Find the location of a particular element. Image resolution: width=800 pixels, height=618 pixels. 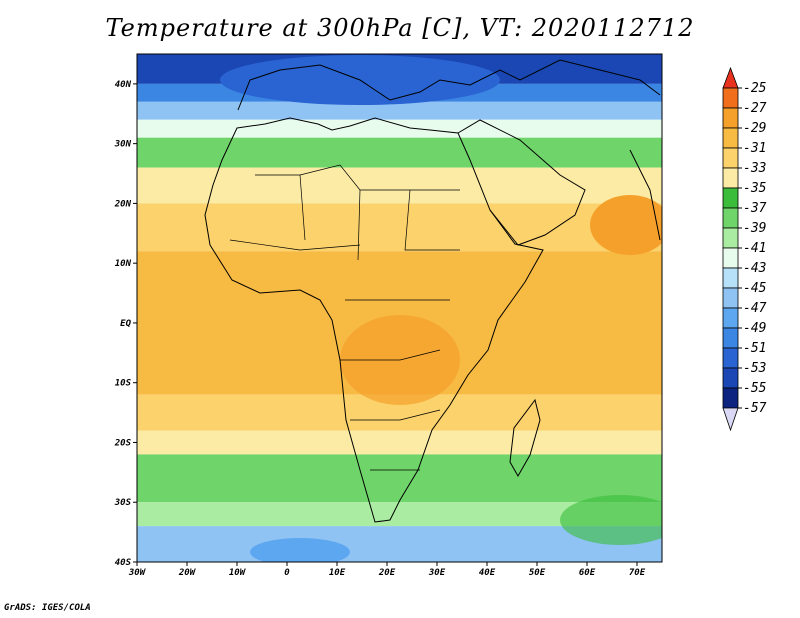

colorbar-top-arrow is located at coordinates (730, 77).